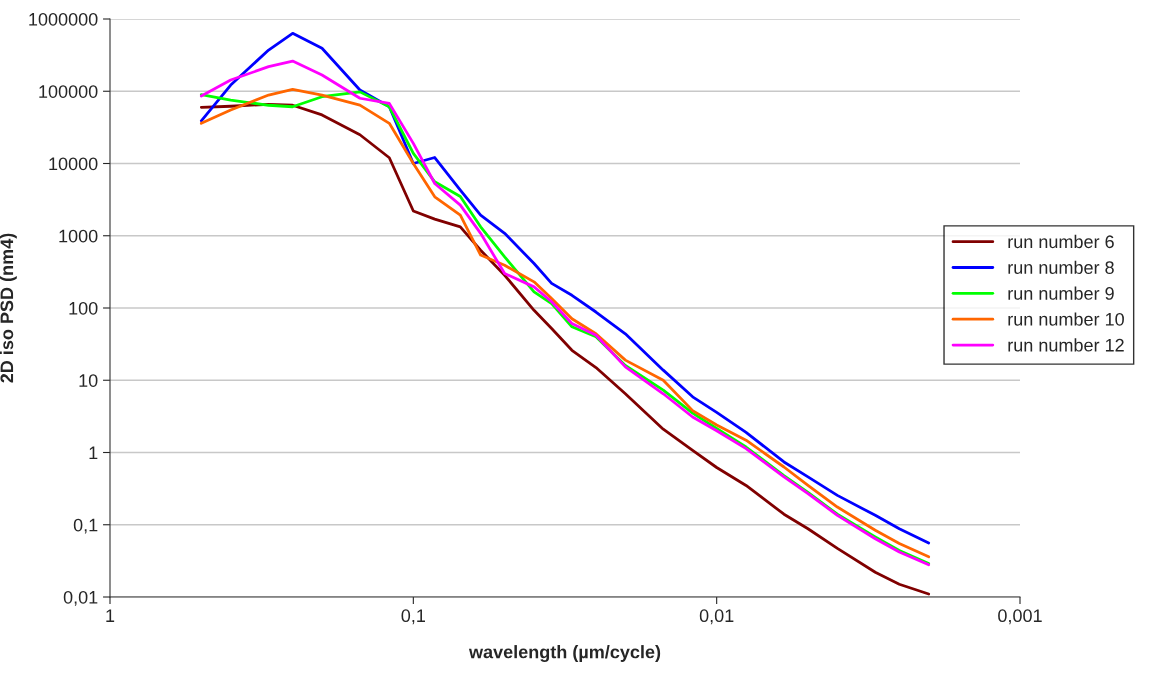  Describe the element at coordinates (93, 453) in the screenshot. I see `y-tick-label: 1` at that location.